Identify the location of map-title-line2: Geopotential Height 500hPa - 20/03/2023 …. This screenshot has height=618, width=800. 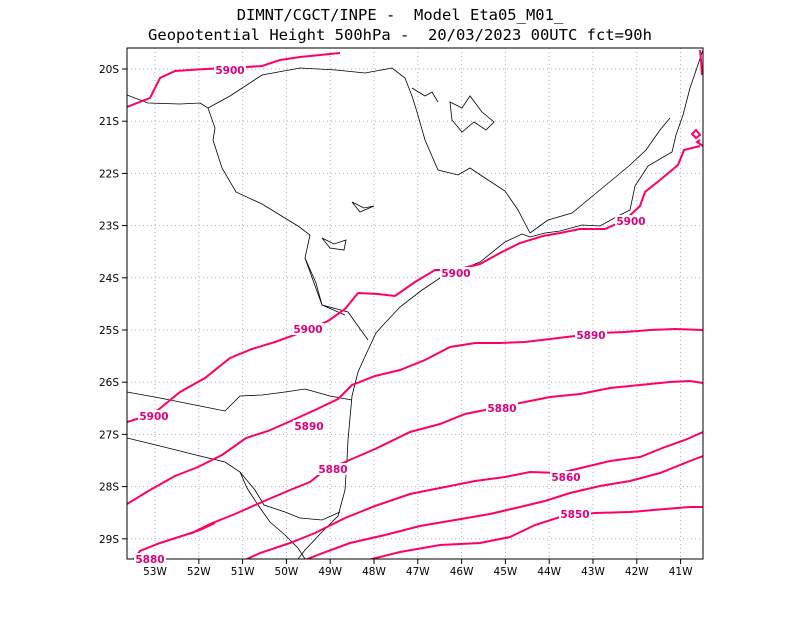
(400, 35).